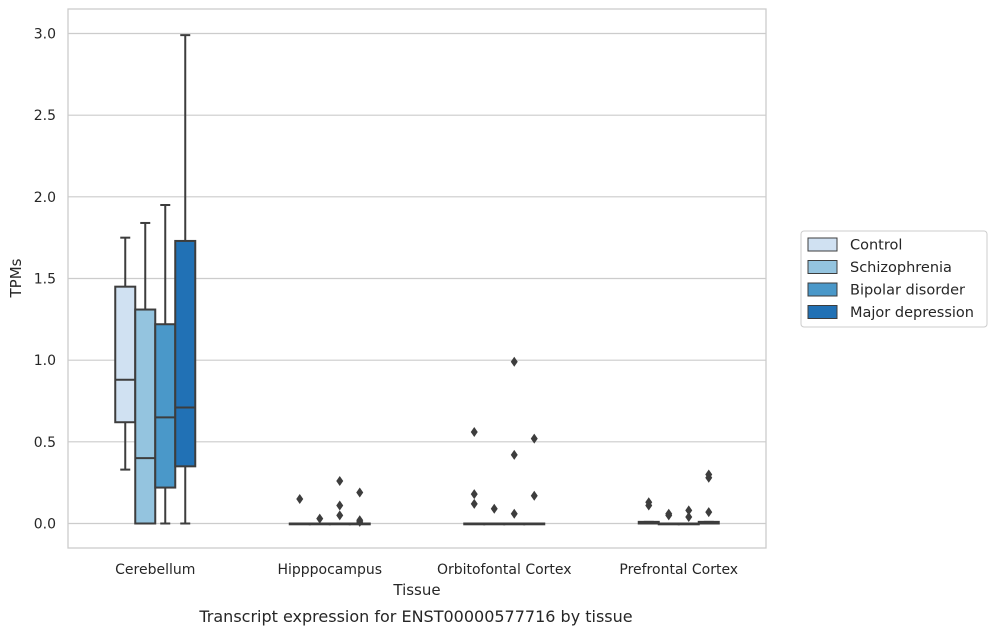  I want to click on legend-frame, so click(894, 279).